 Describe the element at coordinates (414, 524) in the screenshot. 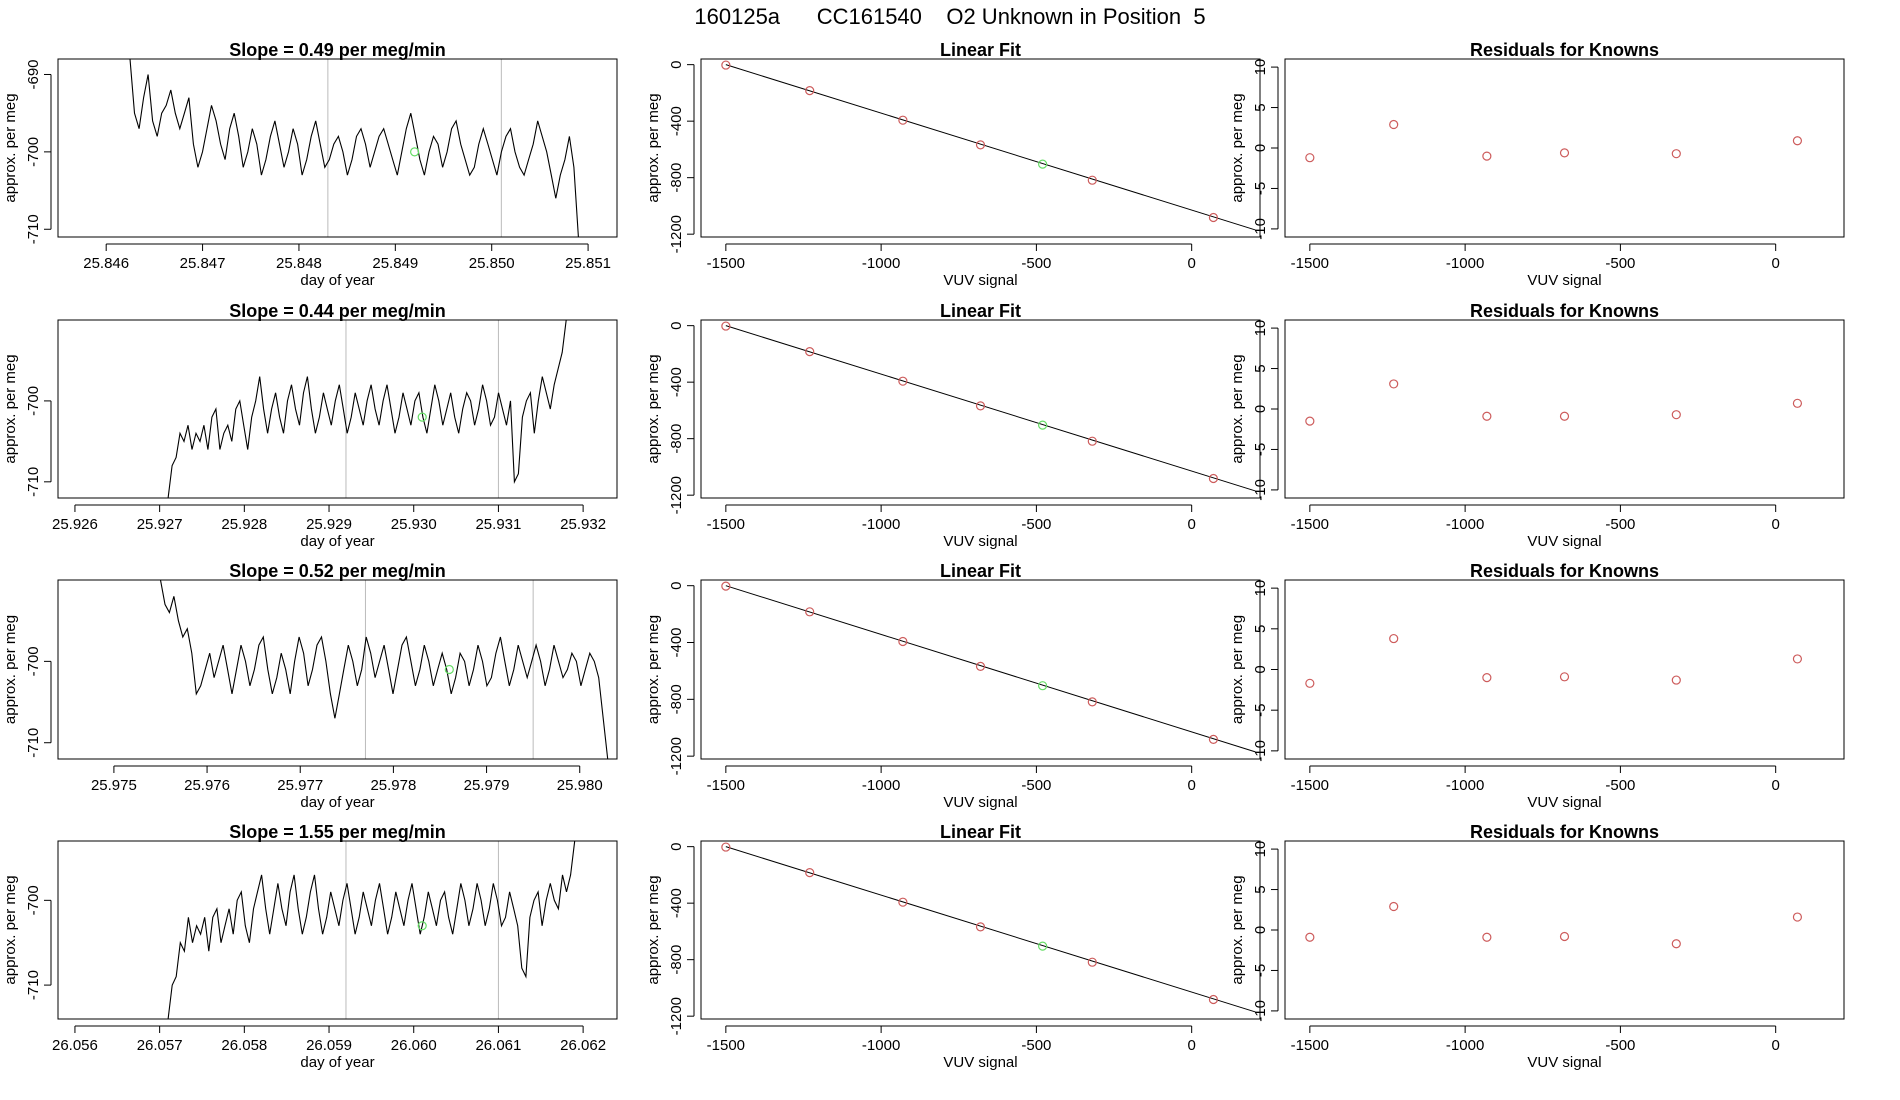

I see `x-tick-label: 25.930` at that location.